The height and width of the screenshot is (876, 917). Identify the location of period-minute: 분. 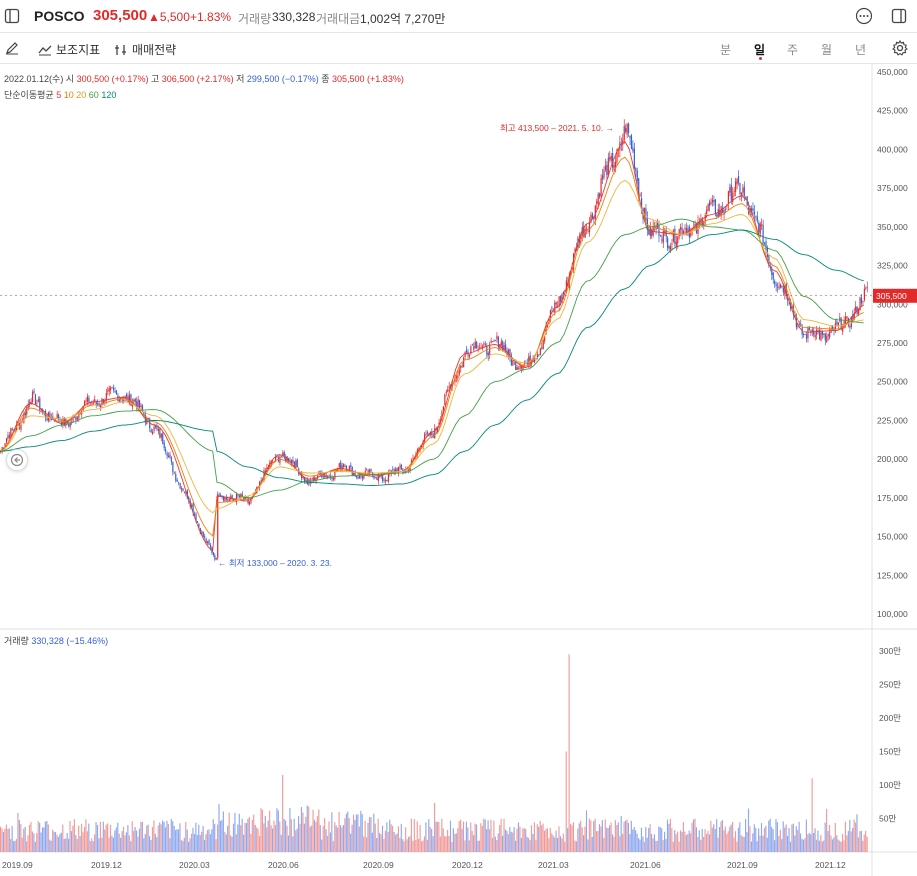
(726, 50).